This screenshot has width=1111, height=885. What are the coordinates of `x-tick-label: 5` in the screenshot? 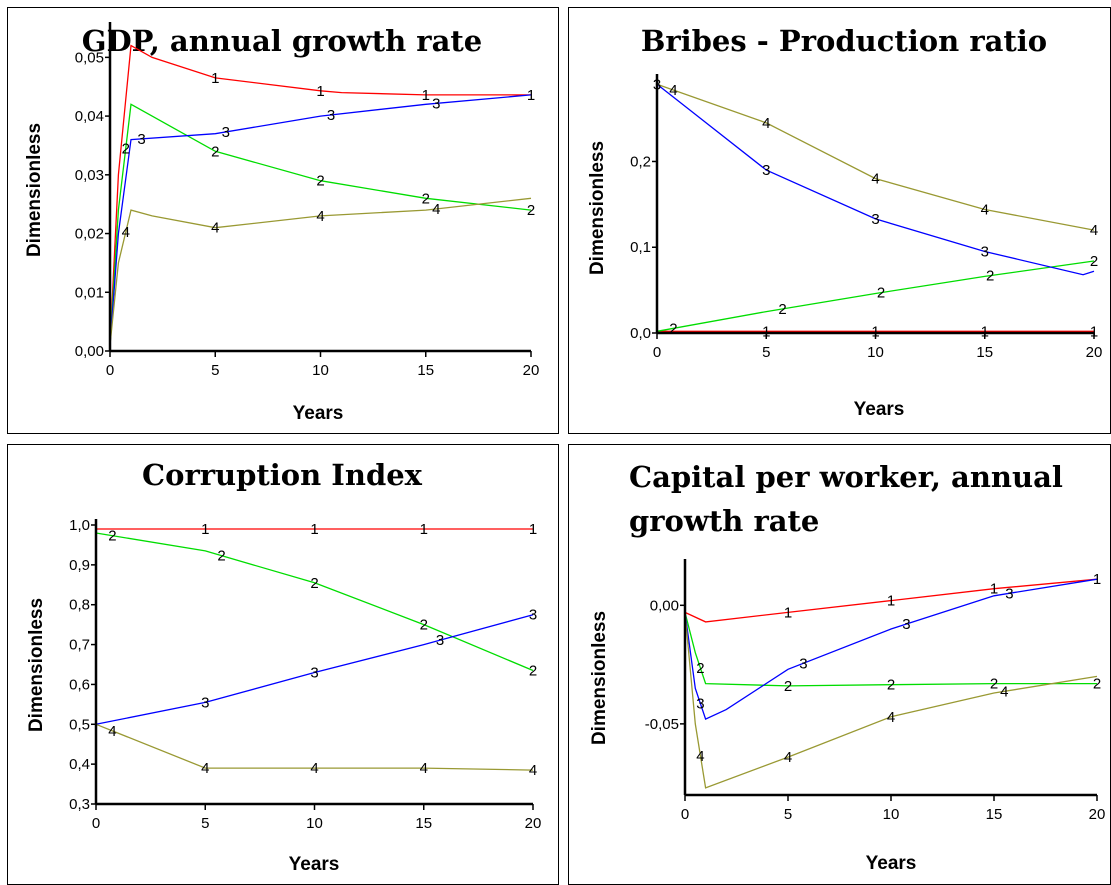 It's located at (788, 814).